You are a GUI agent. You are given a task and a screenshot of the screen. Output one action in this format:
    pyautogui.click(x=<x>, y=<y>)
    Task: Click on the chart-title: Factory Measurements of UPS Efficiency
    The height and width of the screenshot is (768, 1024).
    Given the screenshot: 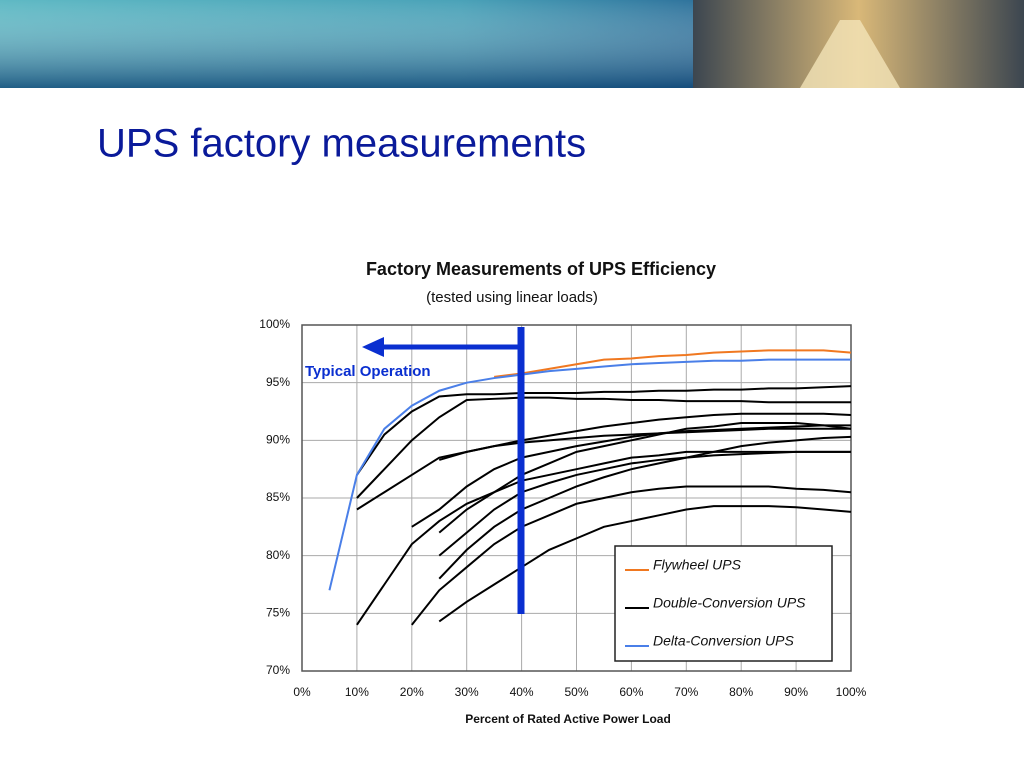 What is the action you would take?
    pyautogui.click(x=541, y=269)
    